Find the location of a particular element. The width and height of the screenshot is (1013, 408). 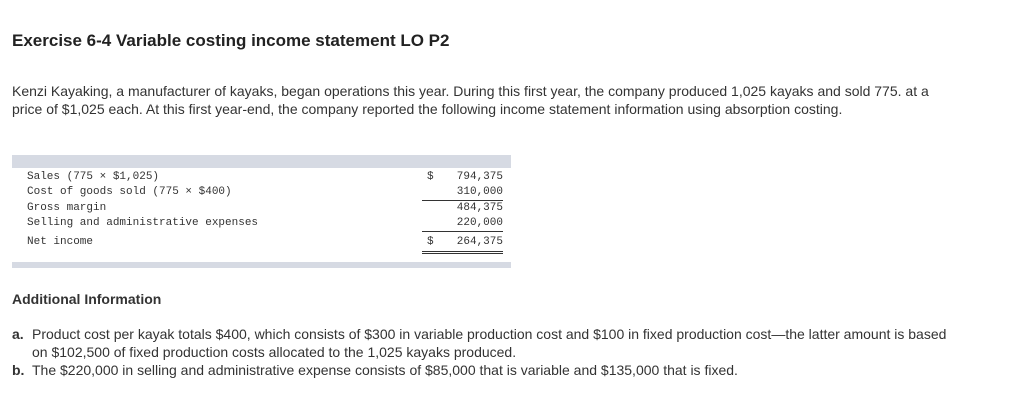

row-label: Selling and administrative expenses is located at coordinates (143, 223).